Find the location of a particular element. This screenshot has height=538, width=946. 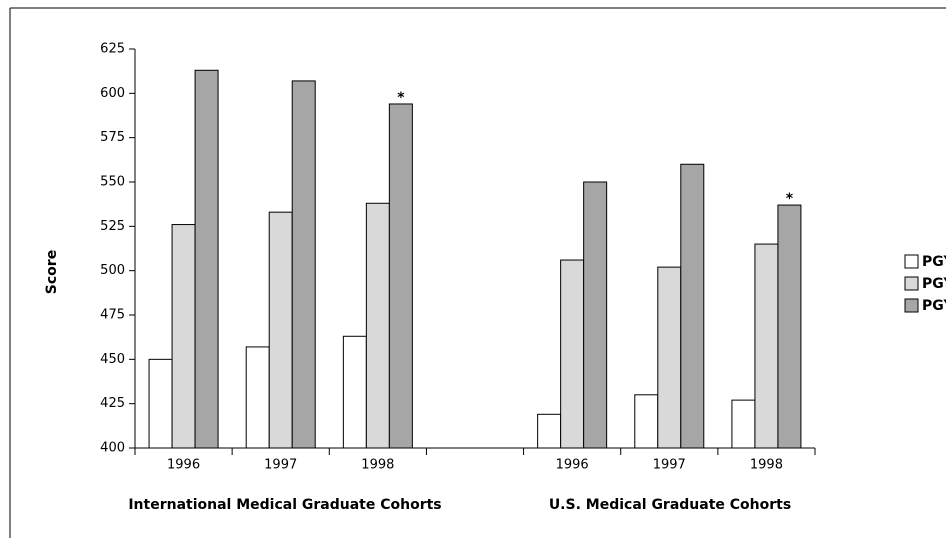

y-tick-label: 525 is located at coordinates (112, 226).